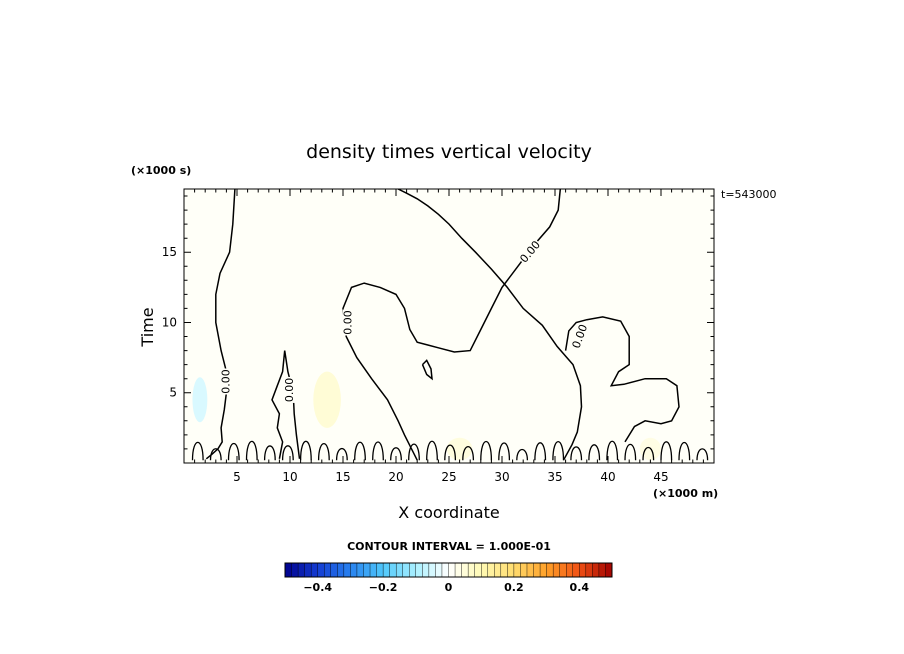 This screenshot has width=904, height=654. What do you see at coordinates (449, 546) in the screenshot?
I see `contour-interval-label: CONTOUR INTERVAL = 1.000E-01` at bounding box center [449, 546].